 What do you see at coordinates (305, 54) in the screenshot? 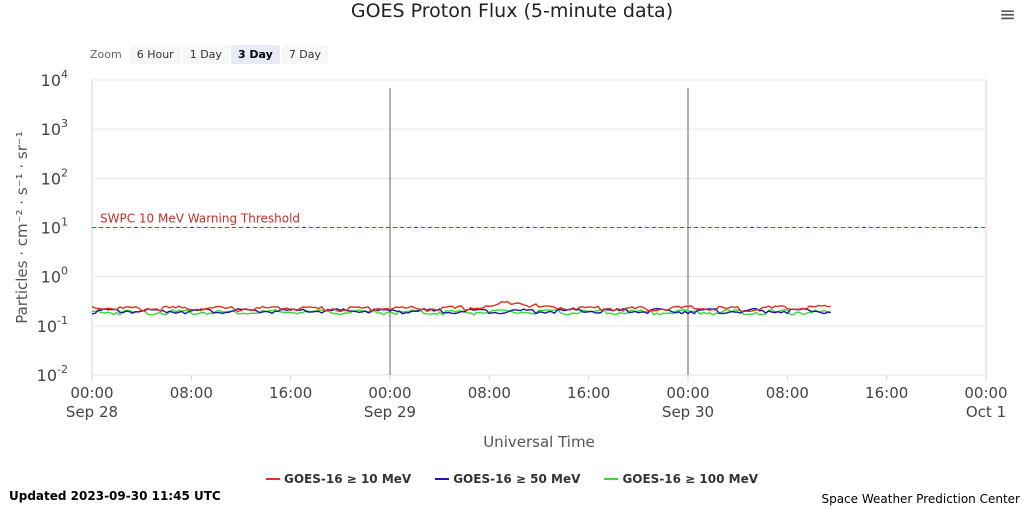
I see `zoom-7-day-button: 7 Day` at bounding box center [305, 54].